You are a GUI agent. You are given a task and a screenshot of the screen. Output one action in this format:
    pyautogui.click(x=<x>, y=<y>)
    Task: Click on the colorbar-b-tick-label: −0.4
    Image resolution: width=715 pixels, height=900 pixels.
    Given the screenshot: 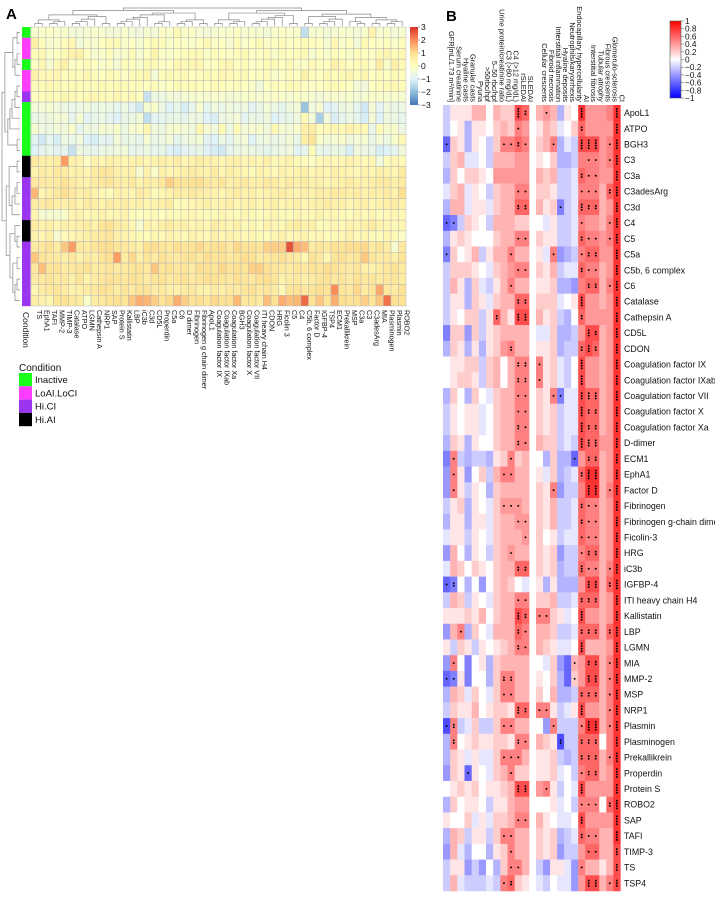 What is the action you would take?
    pyautogui.click(x=693, y=75)
    